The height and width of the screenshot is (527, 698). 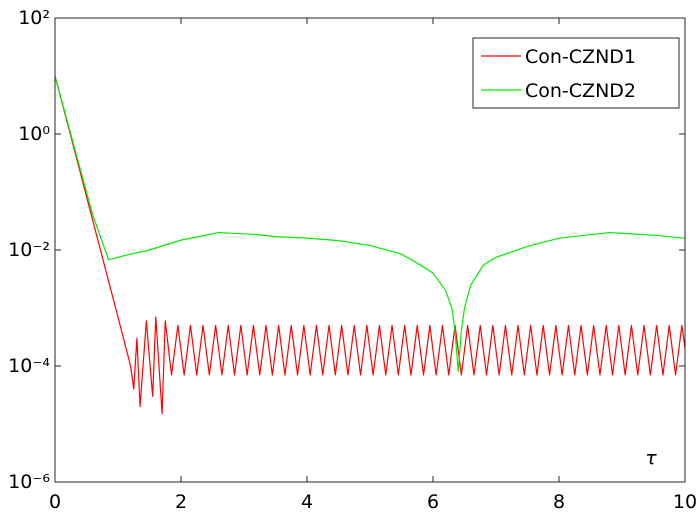 I want to click on y-tick-label: 10⁻⁴, so click(x=29, y=366).